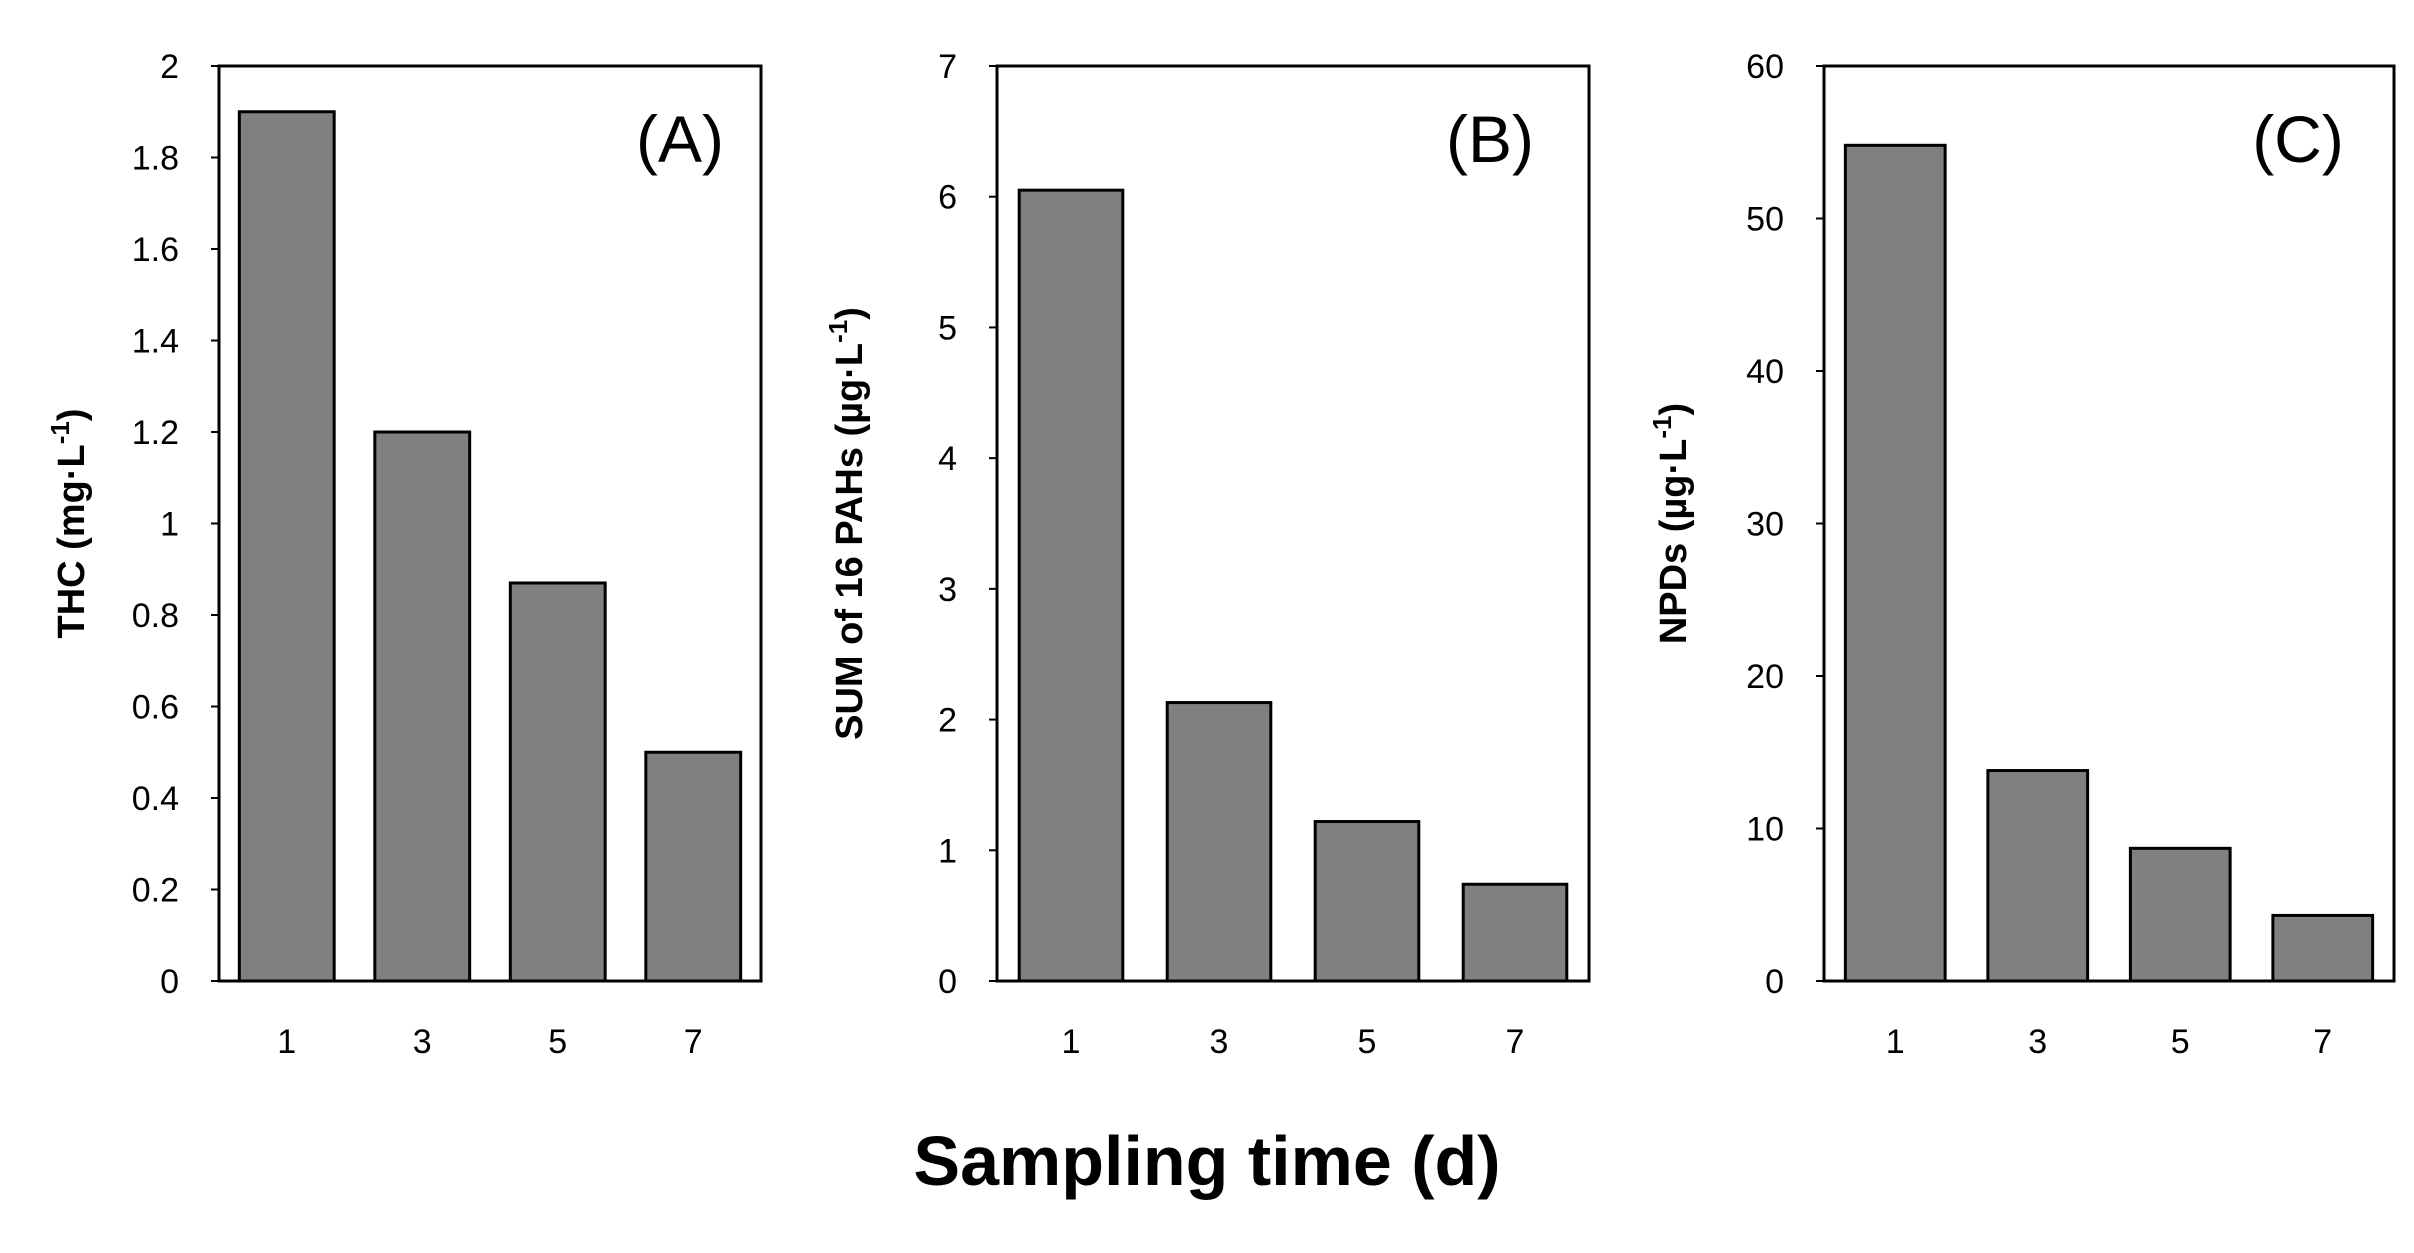 The height and width of the screenshot is (1253, 2414). What do you see at coordinates (155, 342) in the screenshot?
I see `y-tick-label: 1.4` at bounding box center [155, 342].